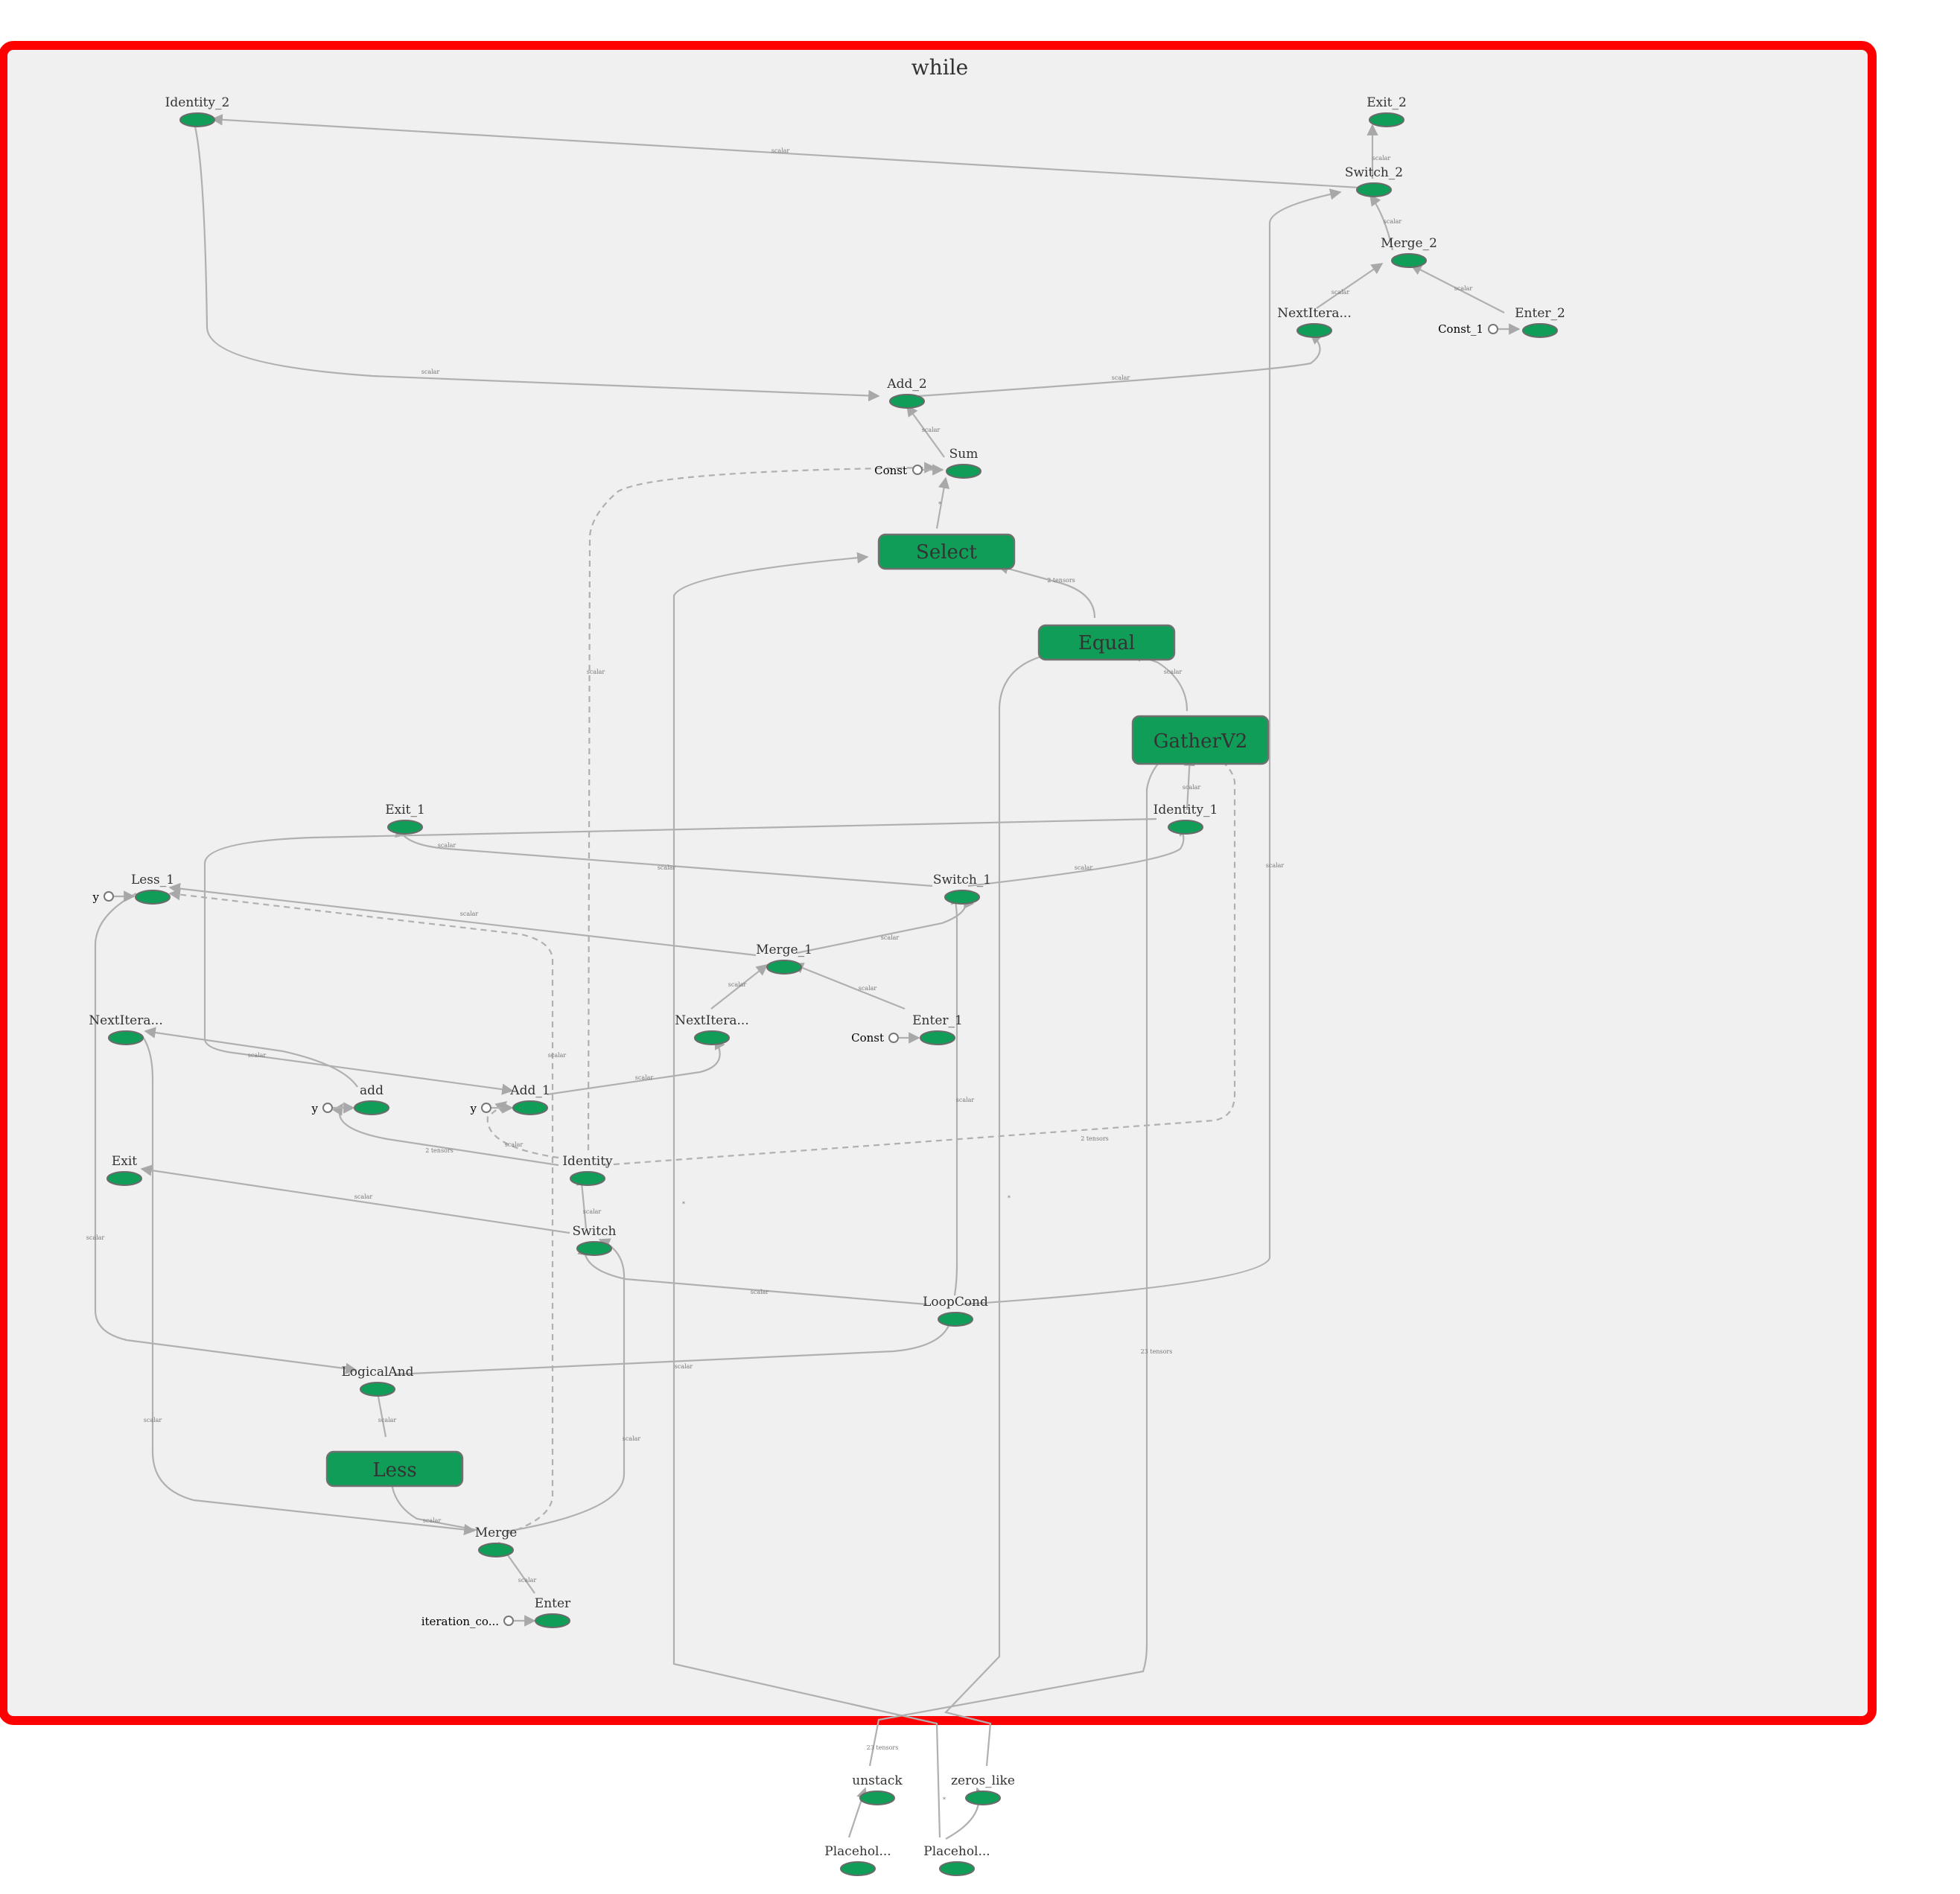  What do you see at coordinates (784, 959) in the screenshot?
I see `node-merge-1: Merge_1` at bounding box center [784, 959].